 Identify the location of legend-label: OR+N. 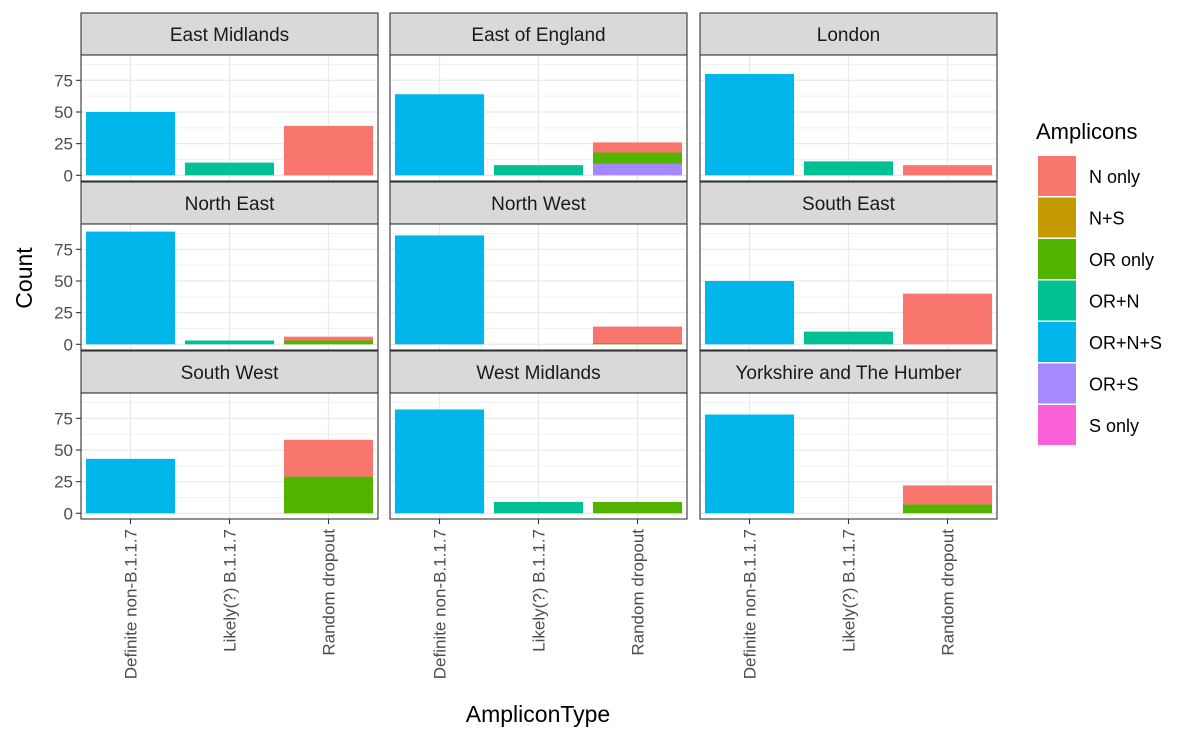
(1114, 301).